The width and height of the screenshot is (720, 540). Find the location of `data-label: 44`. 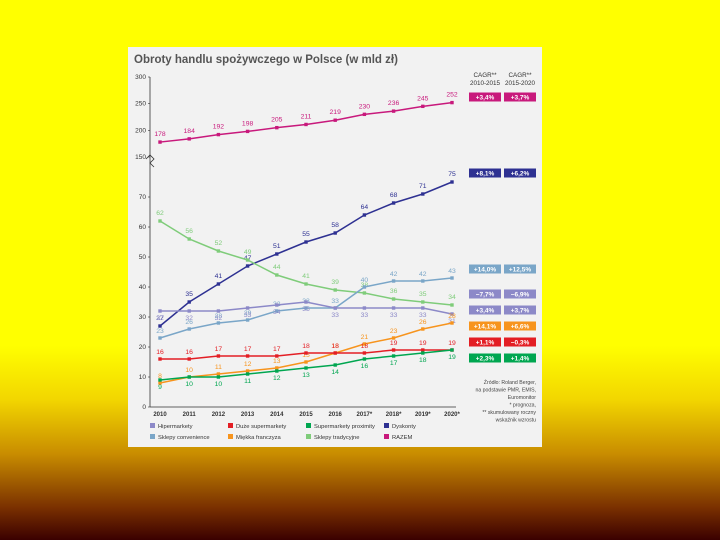

data-label: 44 is located at coordinates (277, 267).